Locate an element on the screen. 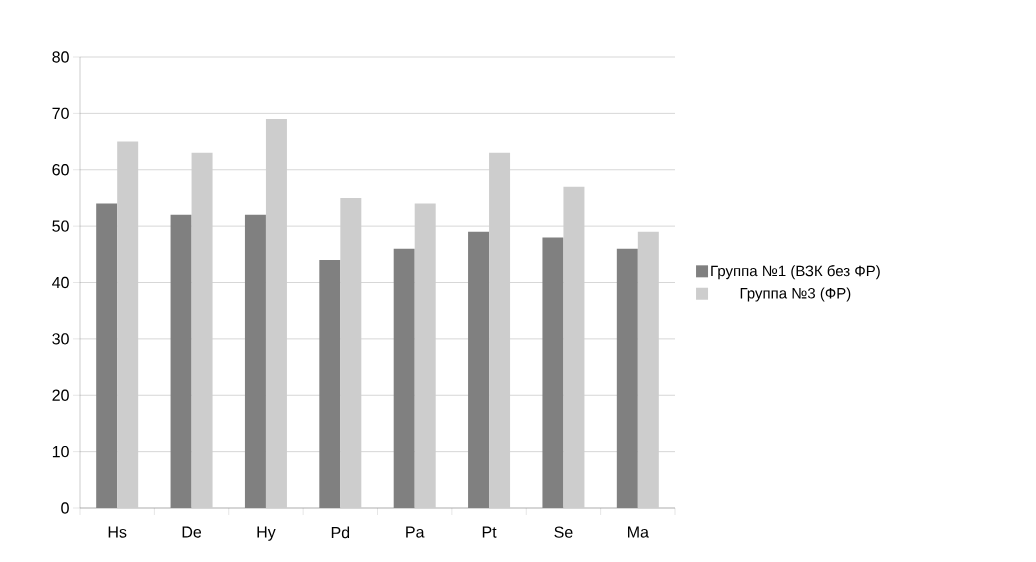 Image resolution: width=1036 pixels, height=562 pixels. x-tick-label: Ma is located at coordinates (638, 532).